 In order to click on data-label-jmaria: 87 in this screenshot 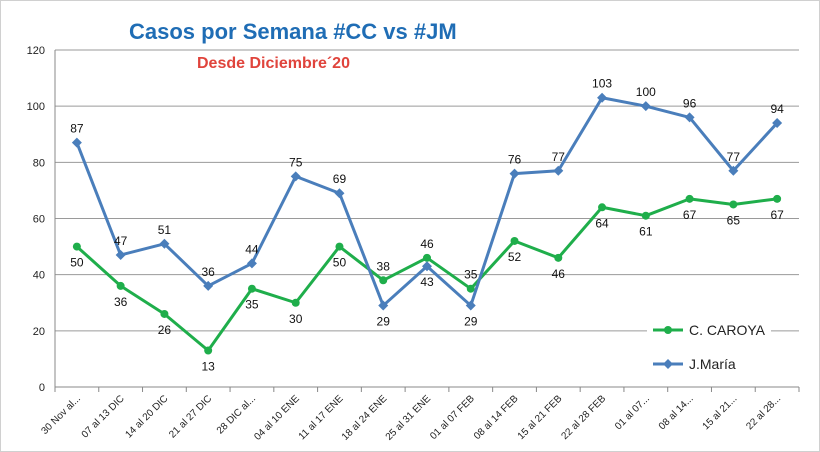, I will do `click(77, 129)`.